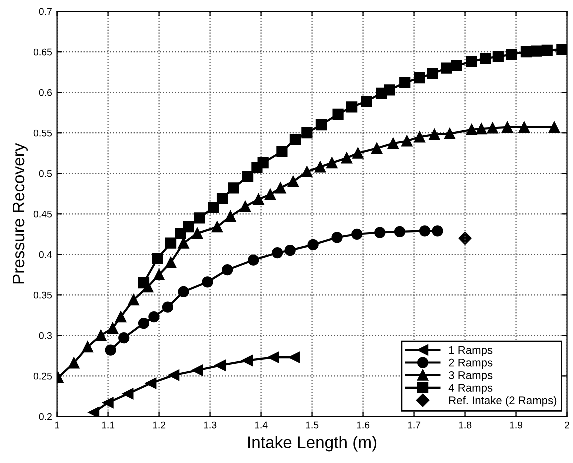  Describe the element at coordinates (45, 416) in the screenshot. I see `y-tick-label: 0.2` at that location.